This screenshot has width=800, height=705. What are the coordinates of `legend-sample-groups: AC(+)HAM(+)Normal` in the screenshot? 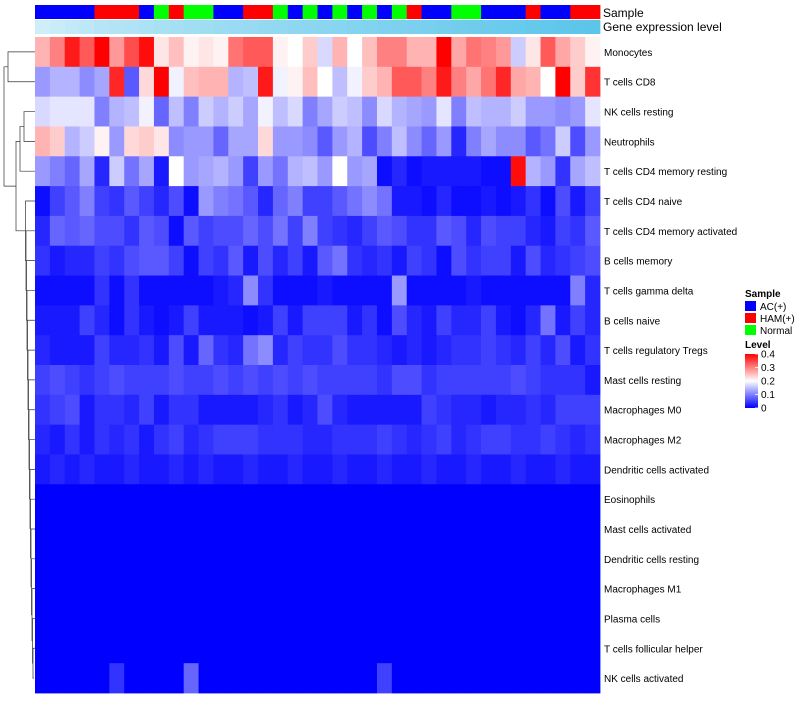 It's located at (770, 319).